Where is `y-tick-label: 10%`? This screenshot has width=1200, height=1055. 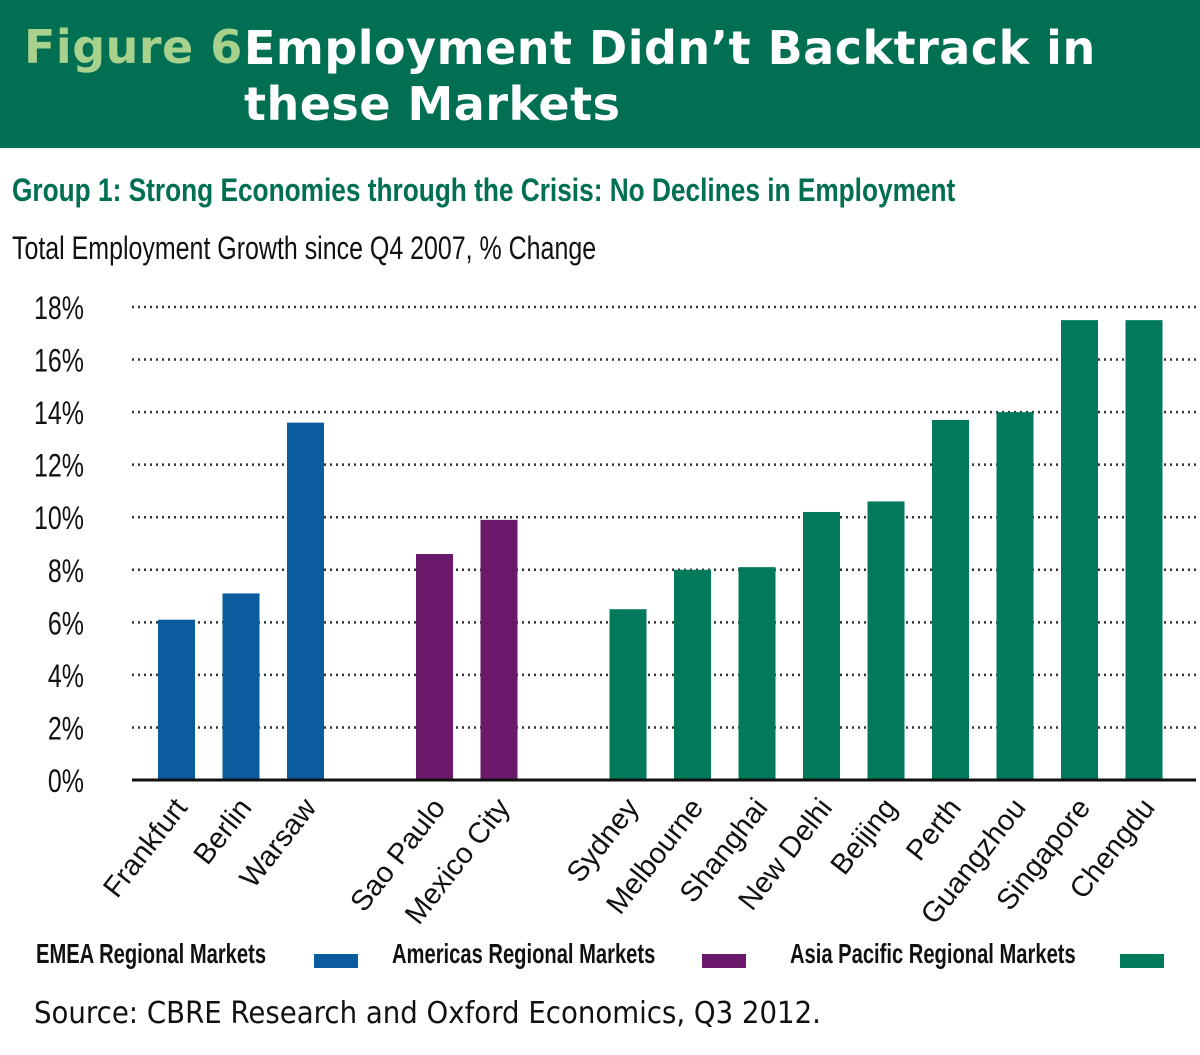
y-tick-label: 10% is located at coordinates (59, 519).